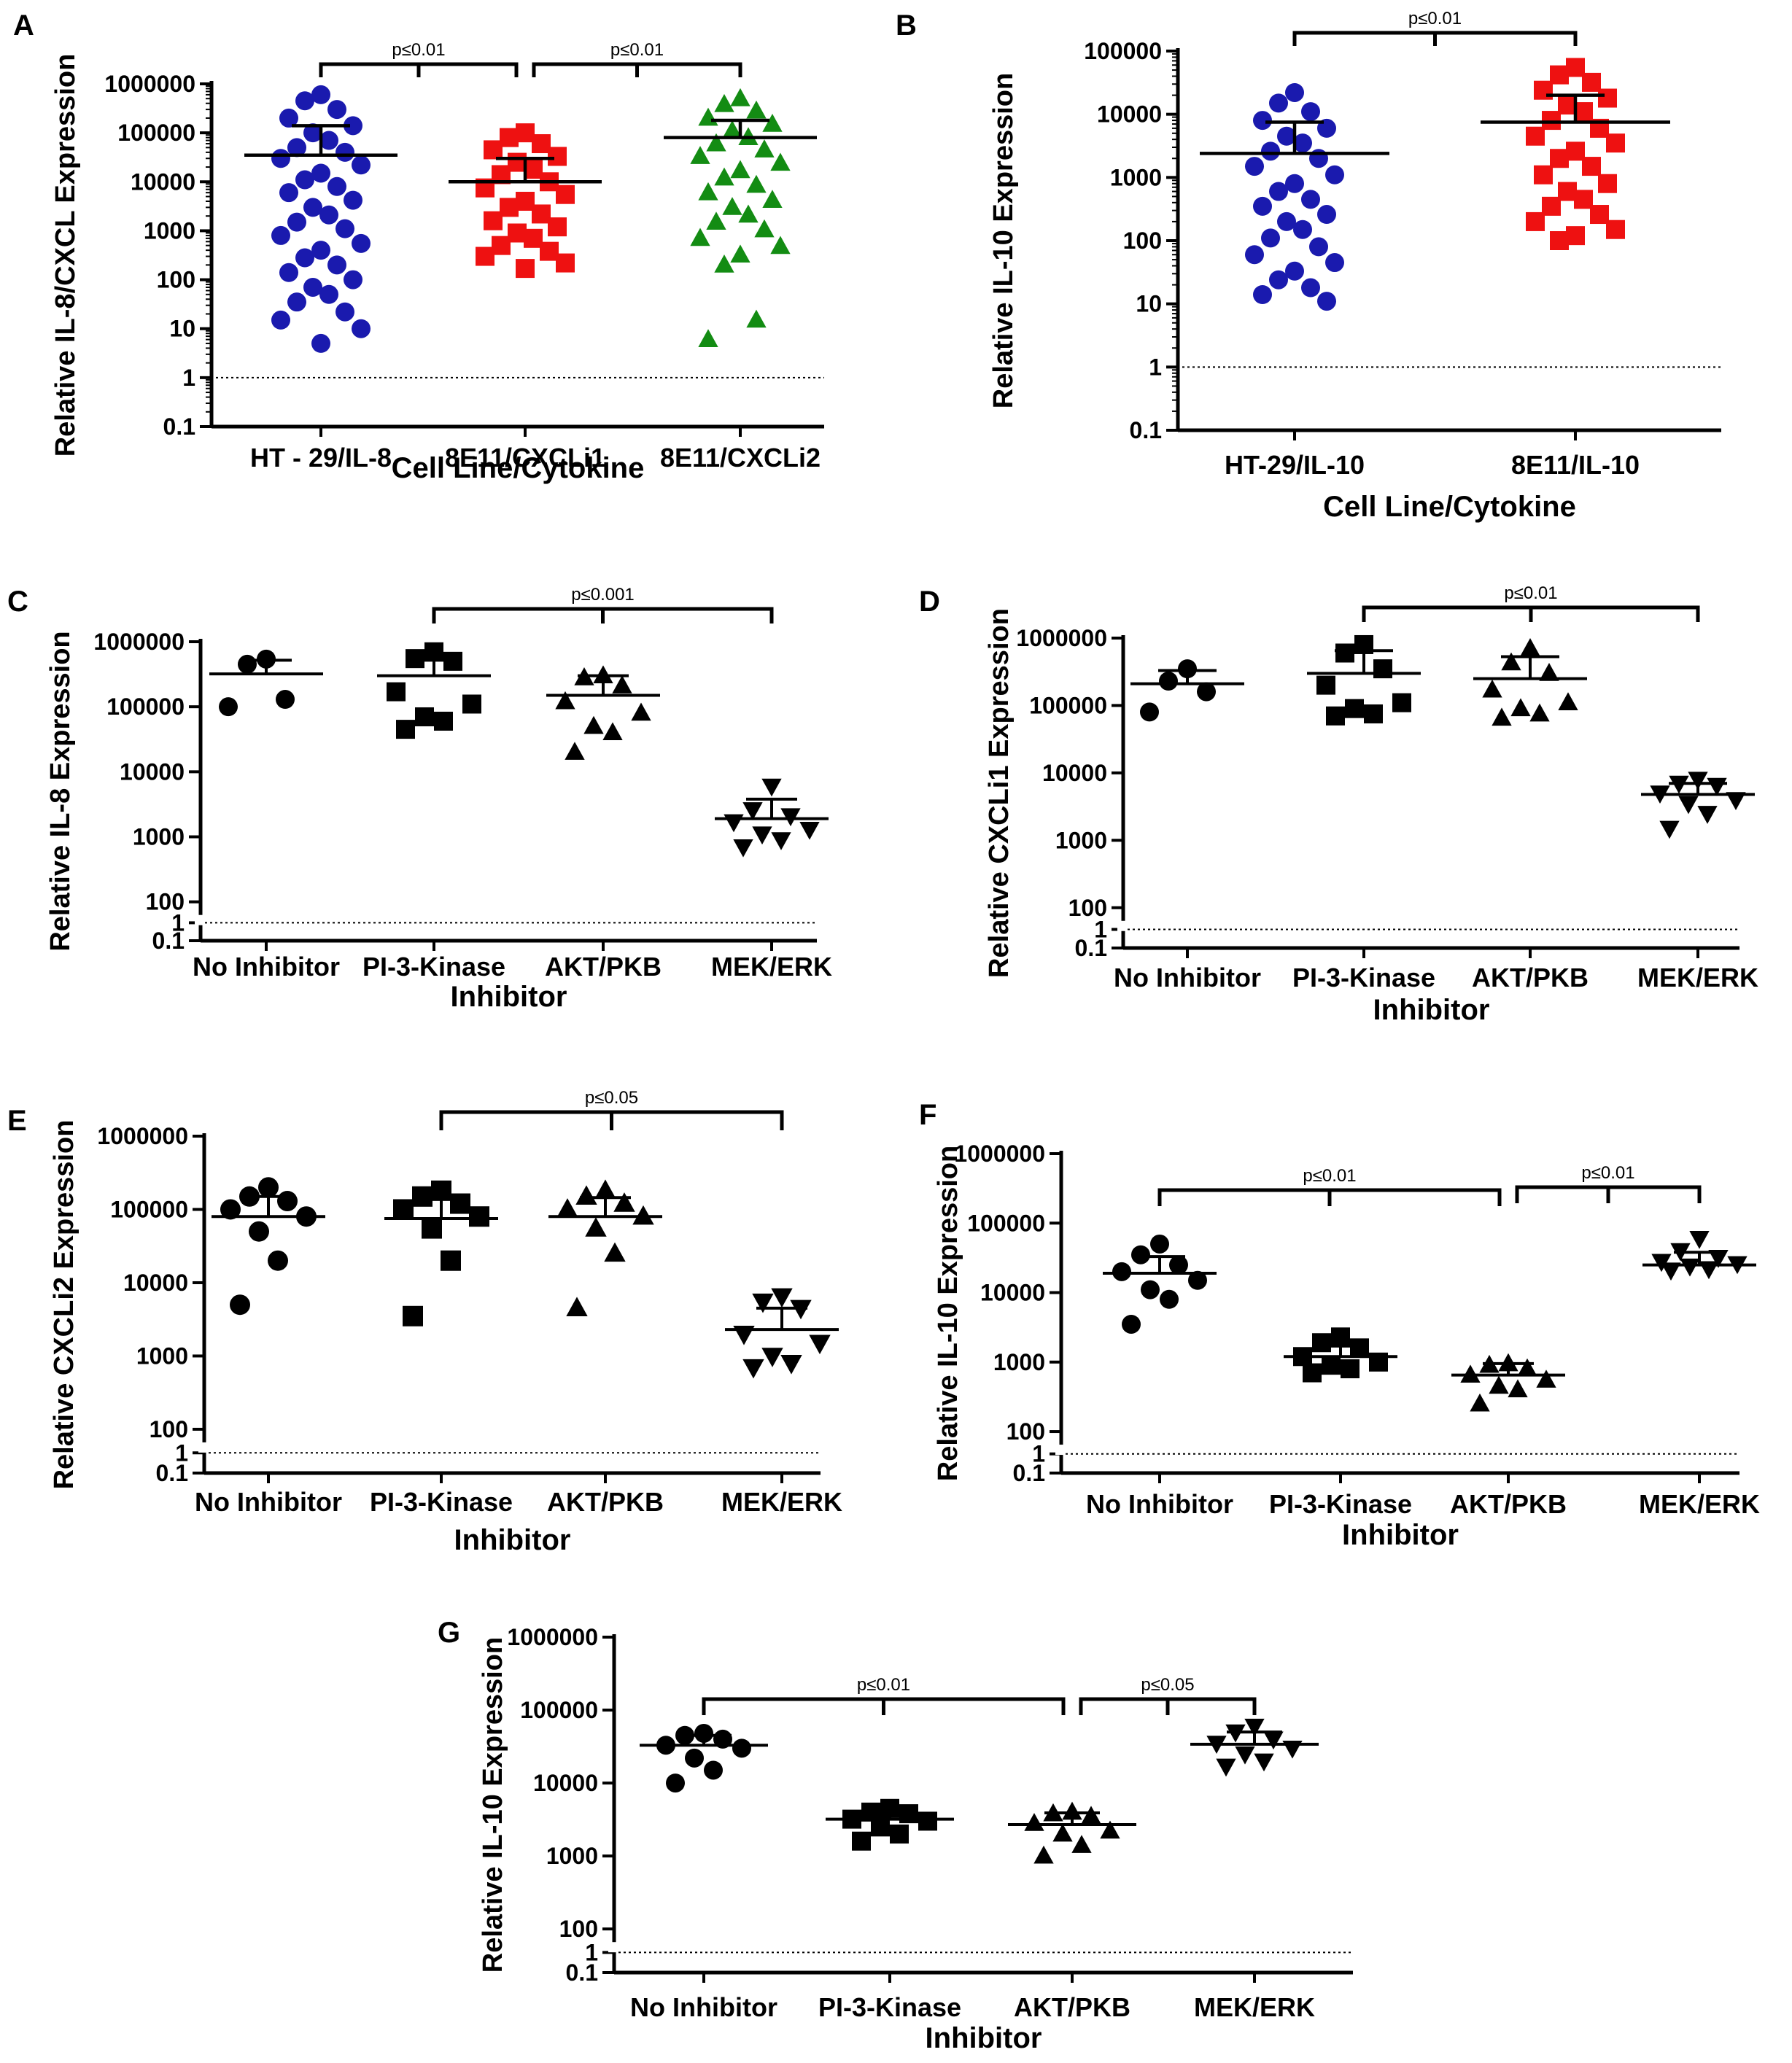 The image size is (1792, 2063). Describe the element at coordinates (637, 50) in the screenshot. I see `p-value-label: p≤0.01` at that location.